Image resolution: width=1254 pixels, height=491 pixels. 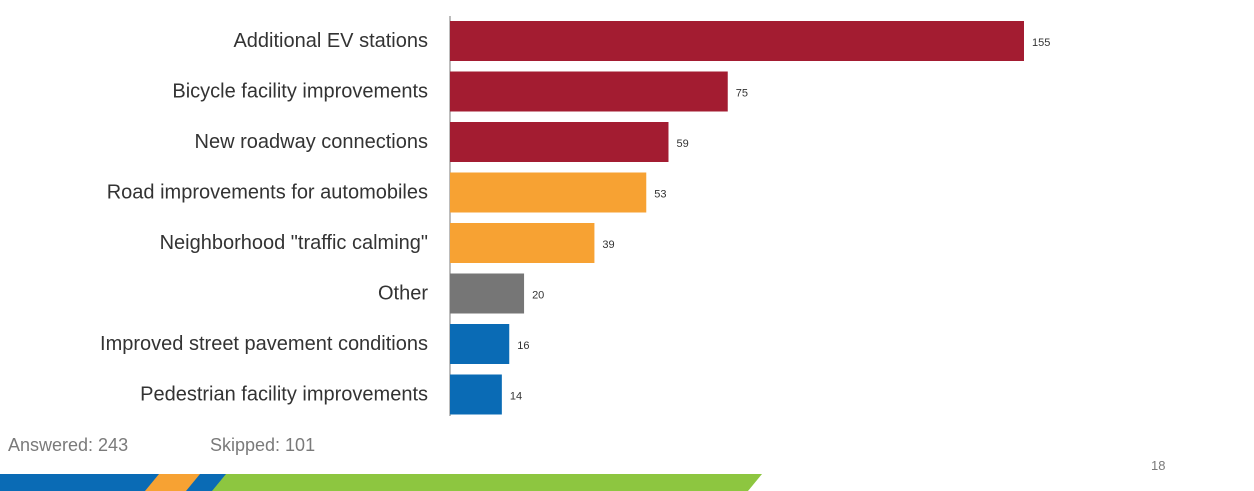 I want to click on data-label: 39, so click(x=608, y=245).